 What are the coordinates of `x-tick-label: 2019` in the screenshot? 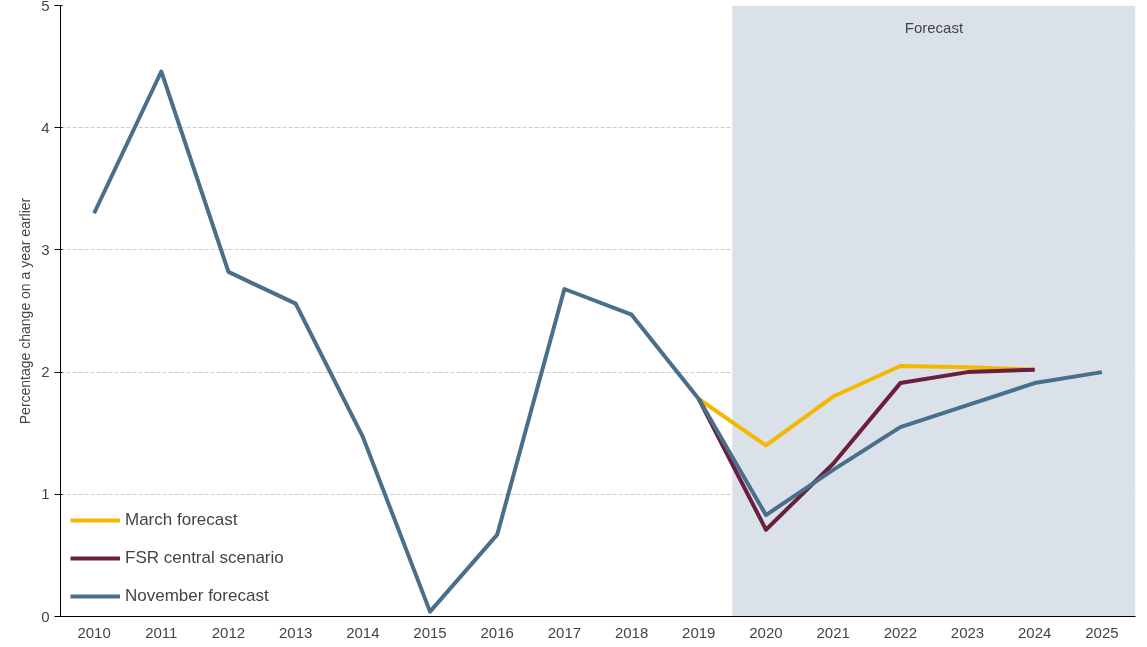 It's located at (699, 632).